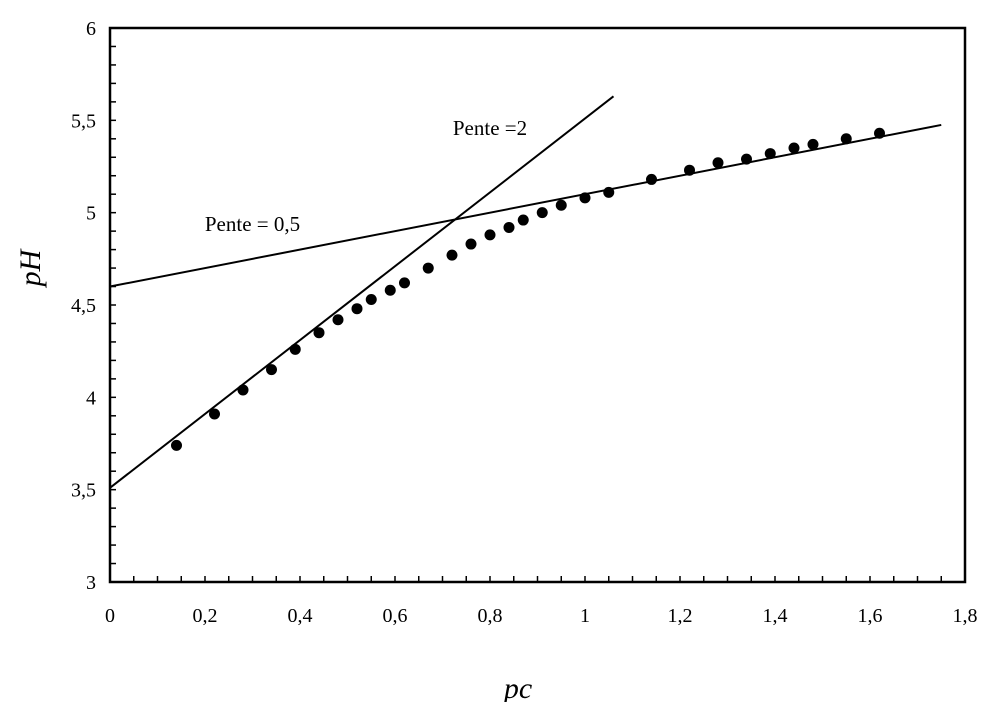 Image resolution: width=981 pixels, height=702 pixels. What do you see at coordinates (91, 214) in the screenshot?
I see `y-tick-label: 5` at bounding box center [91, 214].